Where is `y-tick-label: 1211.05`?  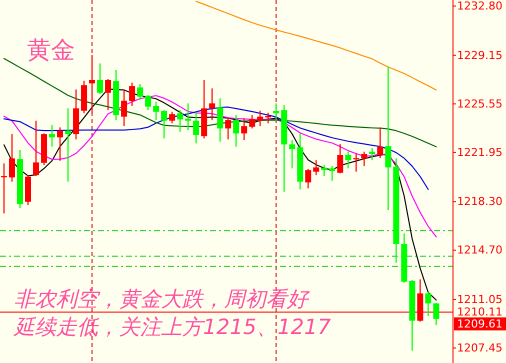 y-tick-label: 1211.05 is located at coordinates (479, 299).